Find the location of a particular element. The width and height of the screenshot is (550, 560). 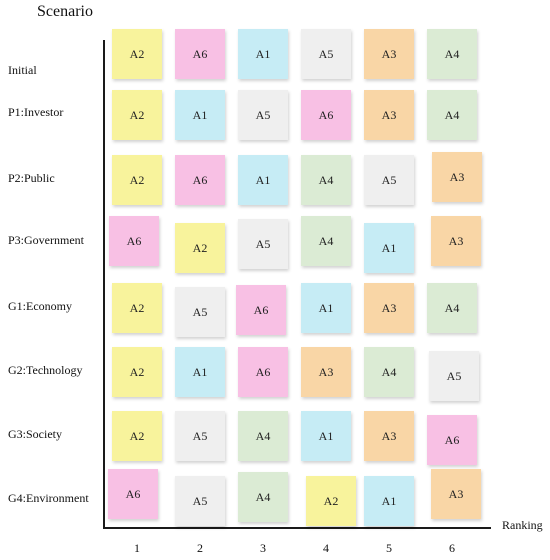

scenario-label: Initial is located at coordinates (22, 70).